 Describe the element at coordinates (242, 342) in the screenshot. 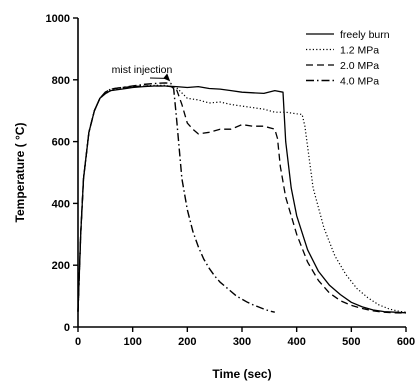

I see `x-tick-label: 300` at that location.